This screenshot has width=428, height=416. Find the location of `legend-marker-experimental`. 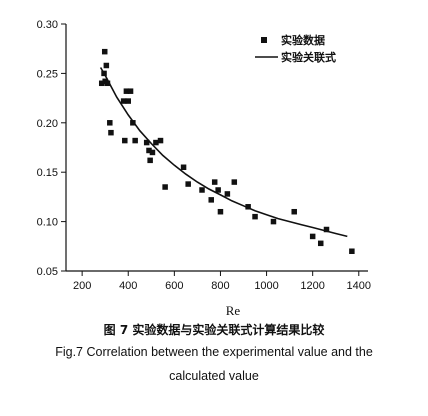

legend-marker-experimental is located at coordinates (264, 40).